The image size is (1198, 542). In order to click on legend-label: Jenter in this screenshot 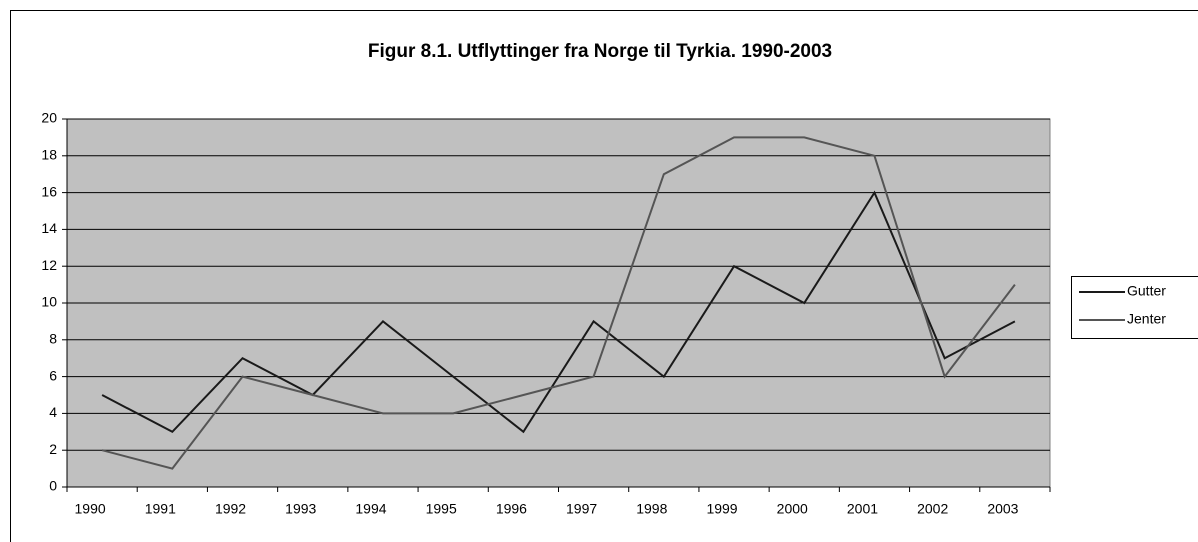, I will do `click(1146, 319)`.